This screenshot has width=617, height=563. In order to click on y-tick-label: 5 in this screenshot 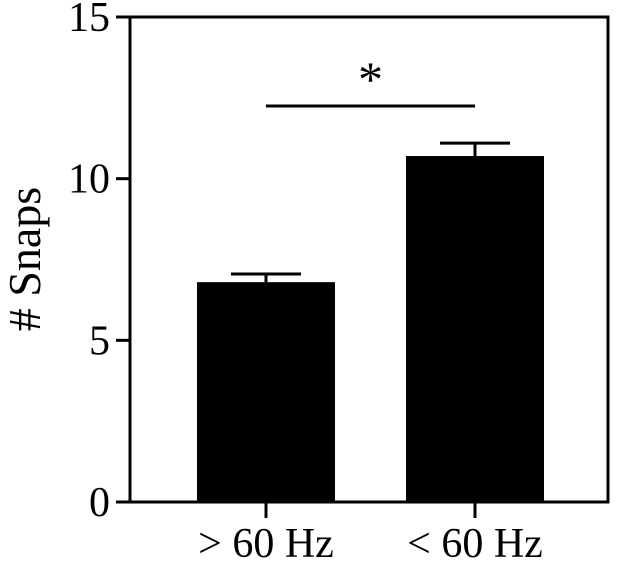, I will do `click(99, 341)`.